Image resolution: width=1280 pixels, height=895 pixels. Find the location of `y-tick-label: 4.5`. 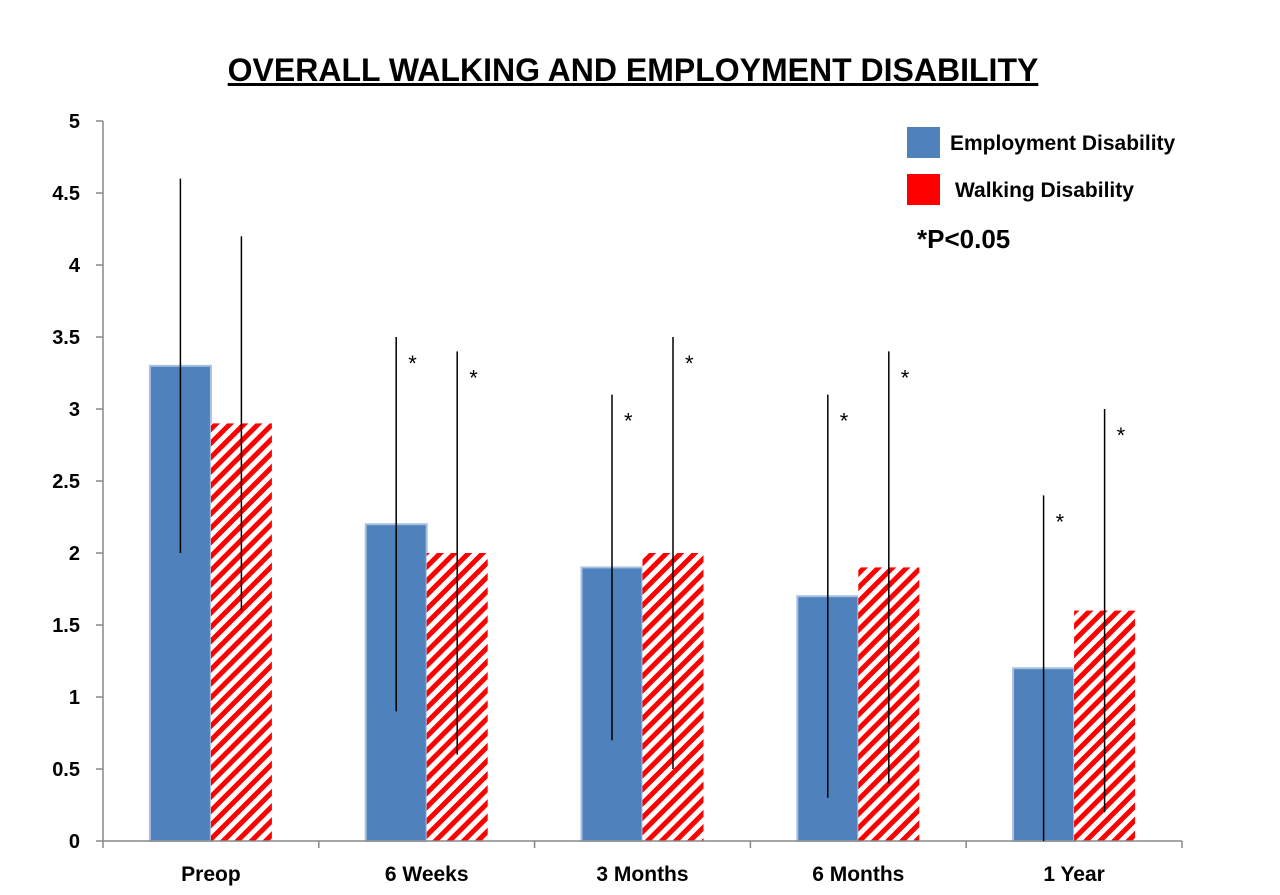

y-tick-label: 4.5 is located at coordinates (66, 194).